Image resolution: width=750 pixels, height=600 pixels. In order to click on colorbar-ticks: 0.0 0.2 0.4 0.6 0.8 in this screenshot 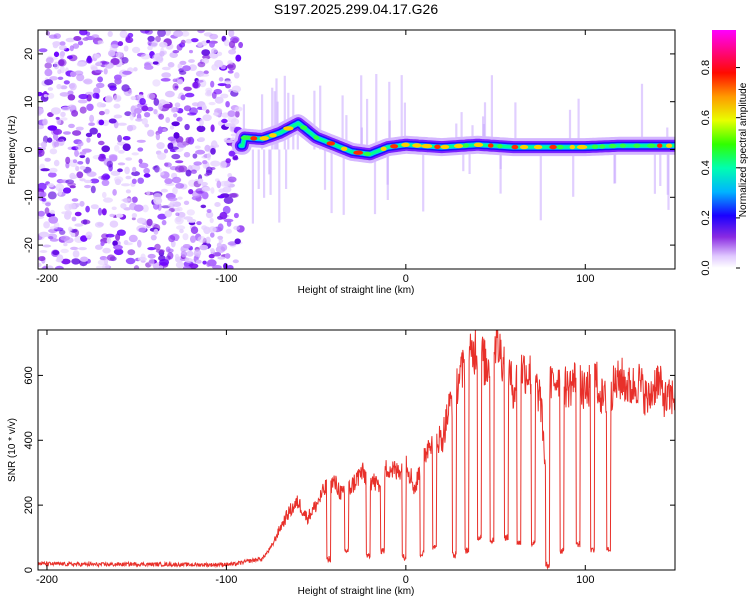, I will do `click(720, 168)`.